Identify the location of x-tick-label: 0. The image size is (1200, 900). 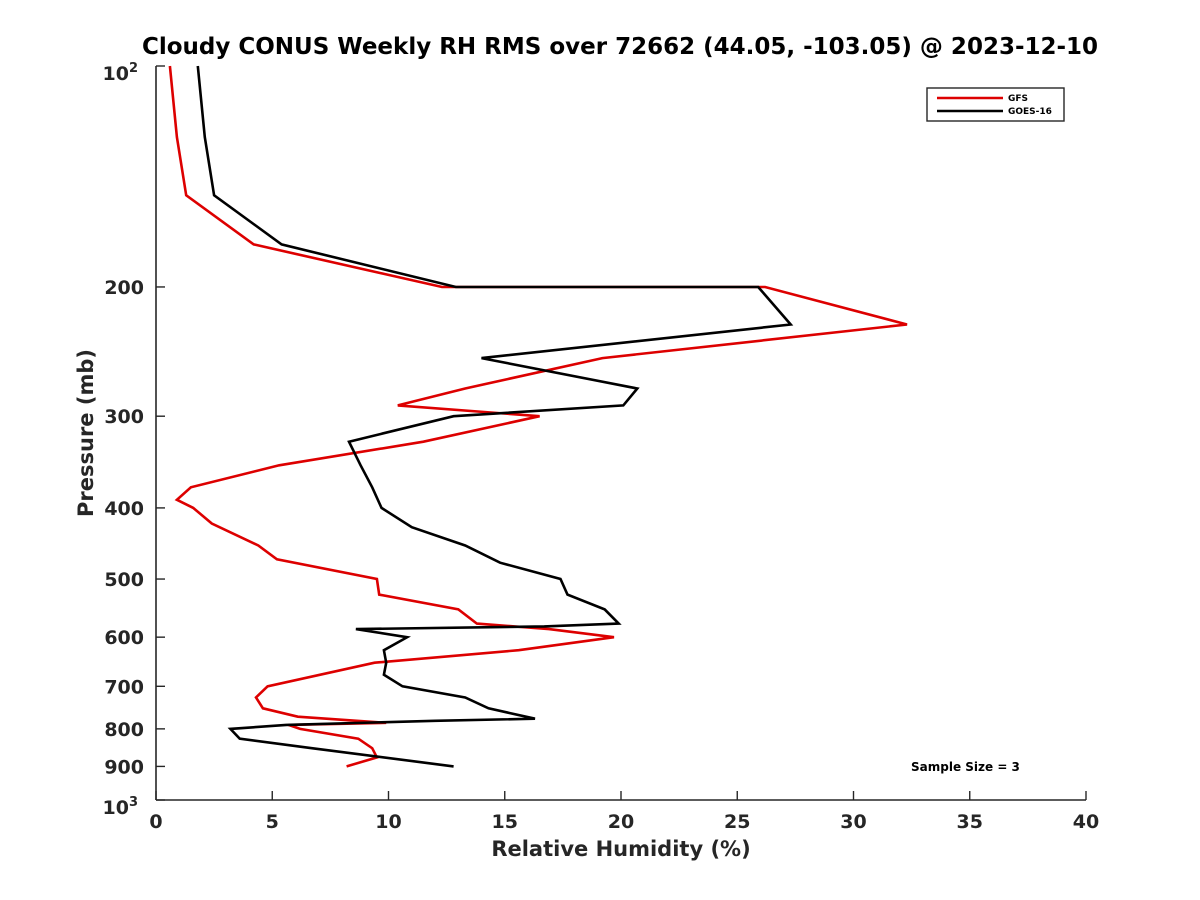
(155, 822).